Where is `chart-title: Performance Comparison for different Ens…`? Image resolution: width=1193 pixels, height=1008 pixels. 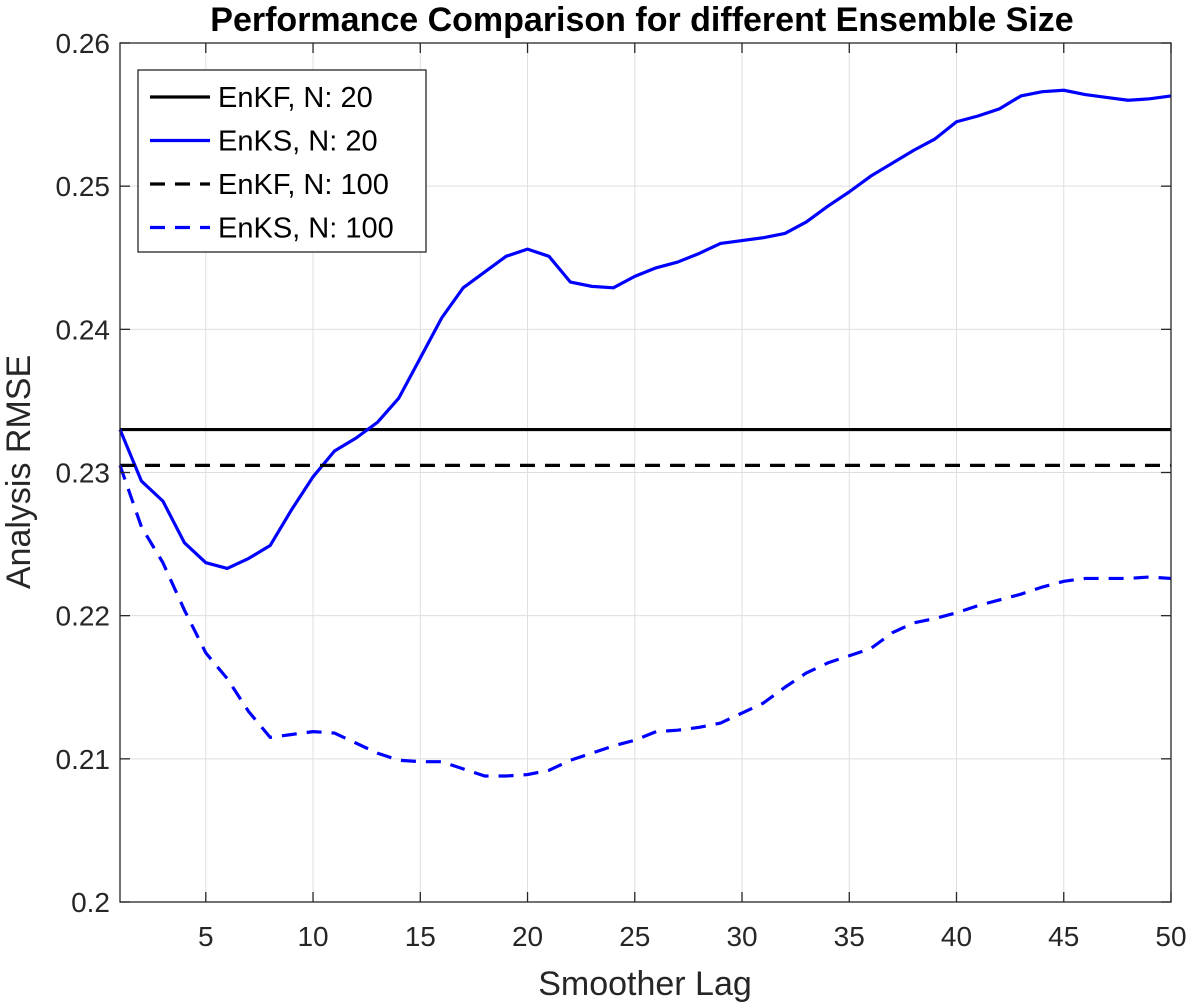
chart-title: Performance Comparison for different Ens… is located at coordinates (641, 20).